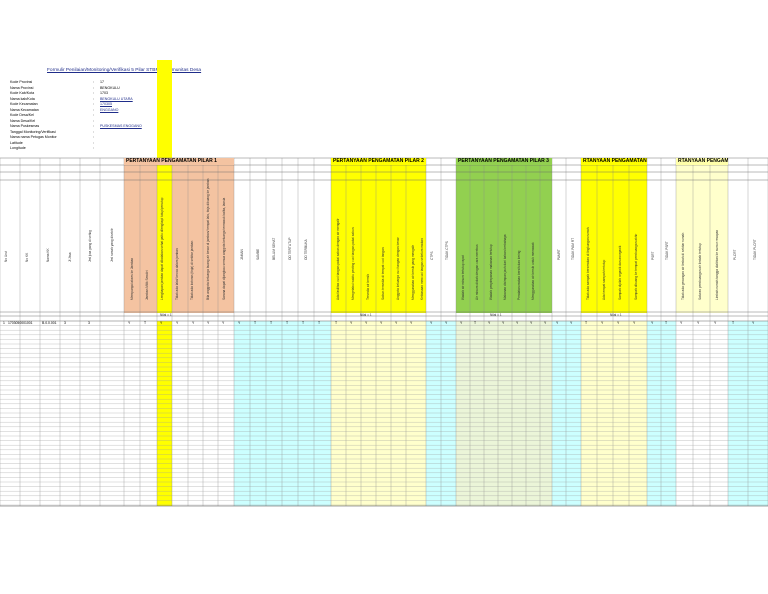 The width and height of the screenshot is (768, 594). Describe the element at coordinates (258, 254) in the screenshot. I see `column-label: SAMBE` at that location.